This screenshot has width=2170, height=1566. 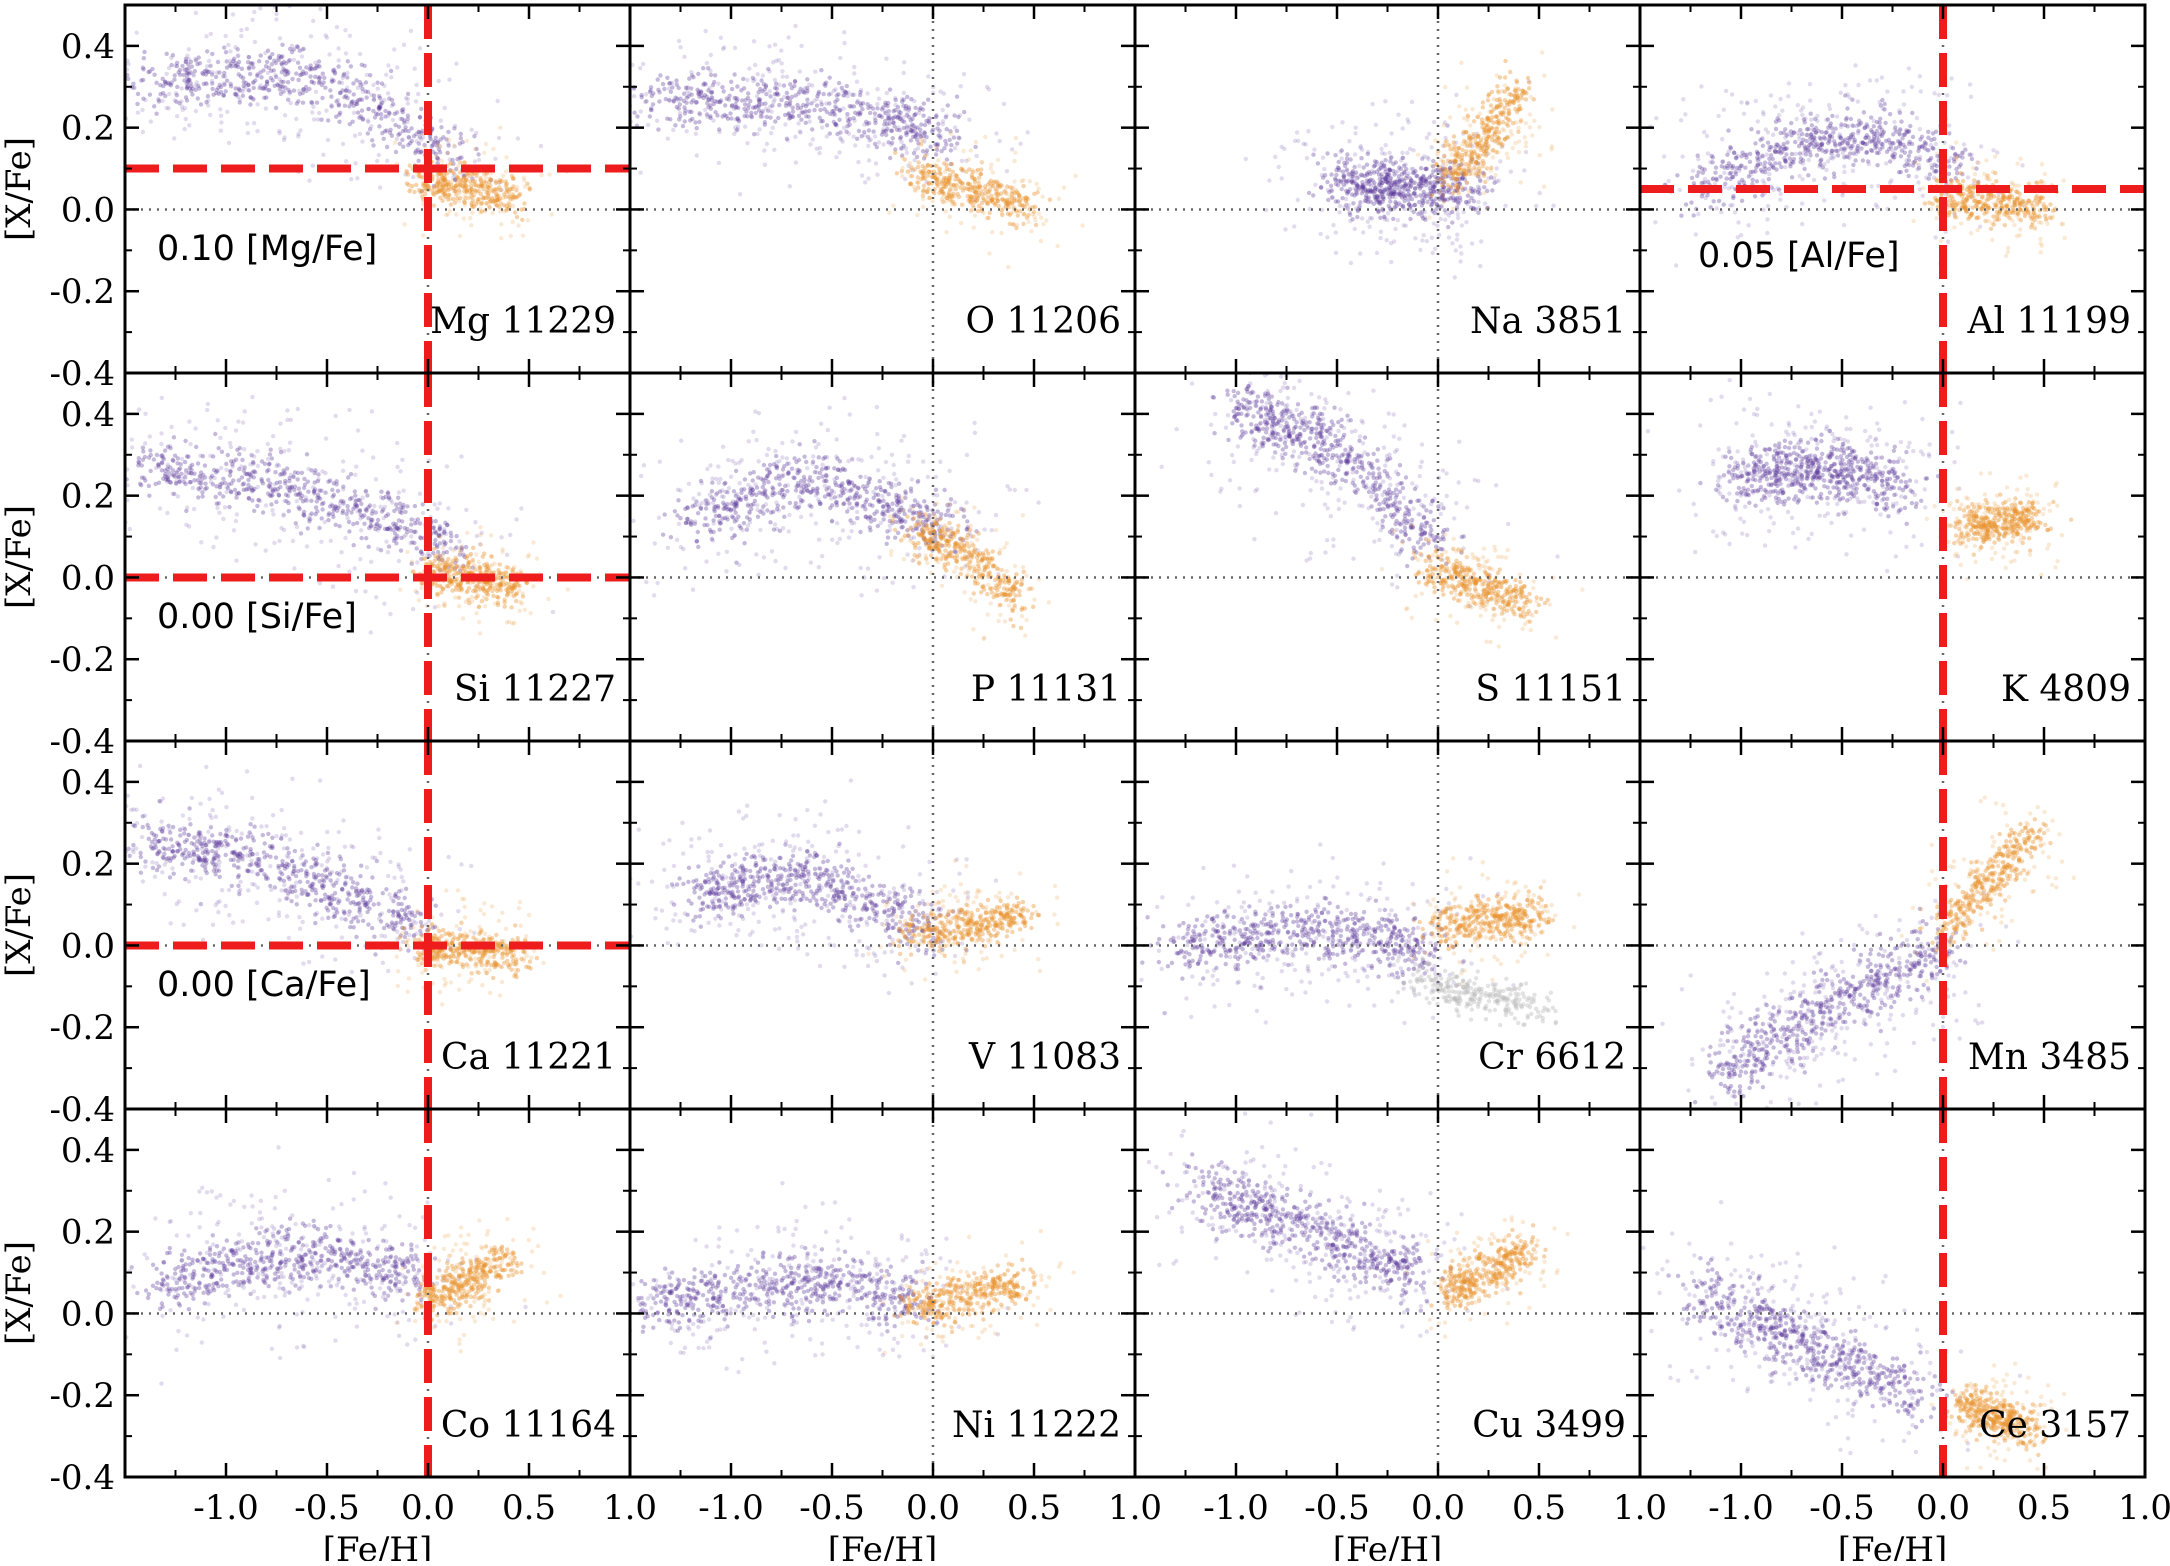 What do you see at coordinates (1387, 189) in the screenshot?
I see `panel-na: Na 3851` at bounding box center [1387, 189].